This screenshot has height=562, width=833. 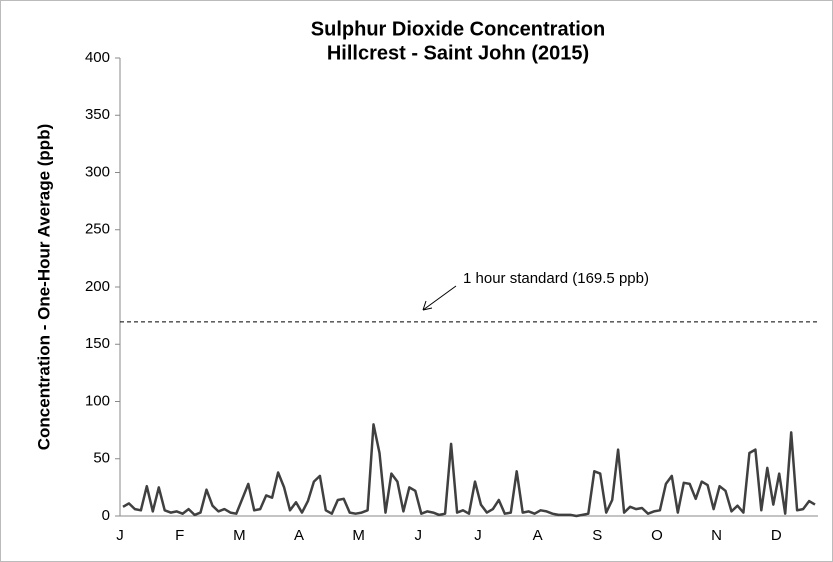 What do you see at coordinates (716, 535) in the screenshot?
I see `x-tick-label: N` at bounding box center [716, 535].